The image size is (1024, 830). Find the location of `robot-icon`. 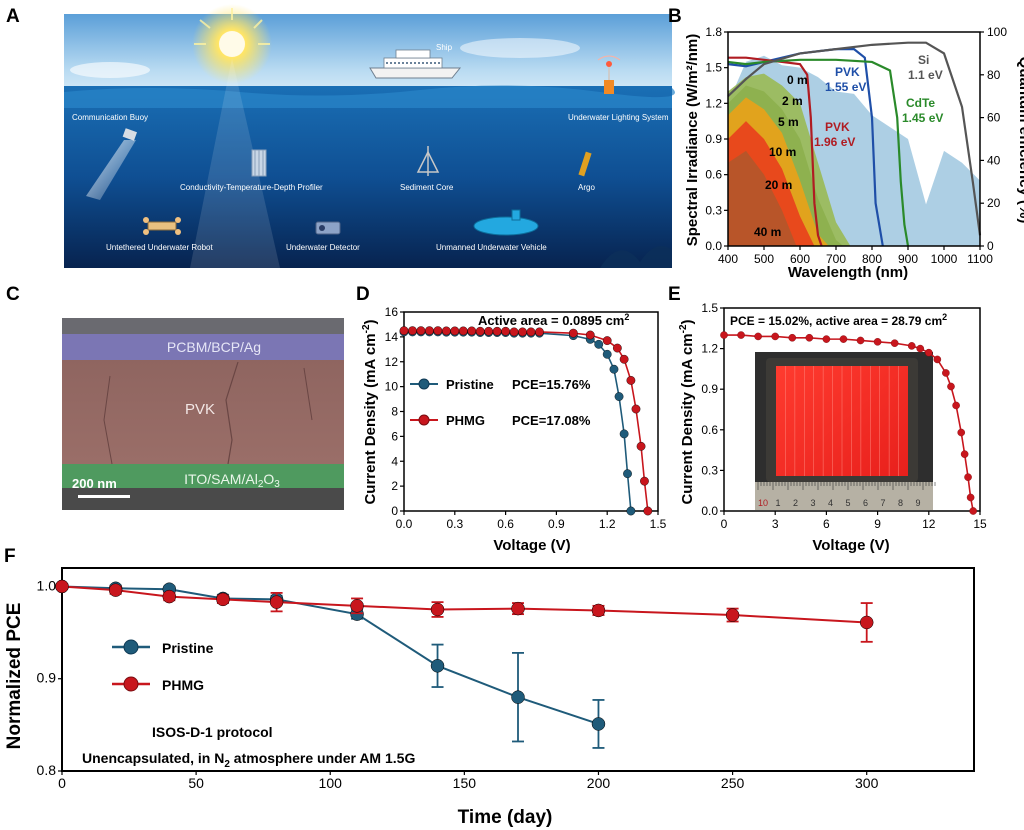

robot-icon is located at coordinates (162, 226).